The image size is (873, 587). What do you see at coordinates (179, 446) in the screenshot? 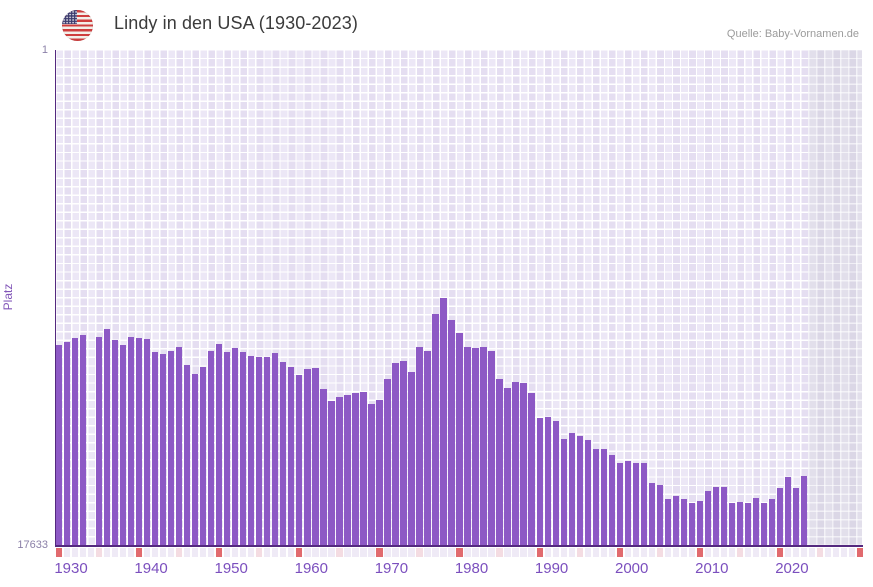
I see `bar-1945` at bounding box center [179, 446].